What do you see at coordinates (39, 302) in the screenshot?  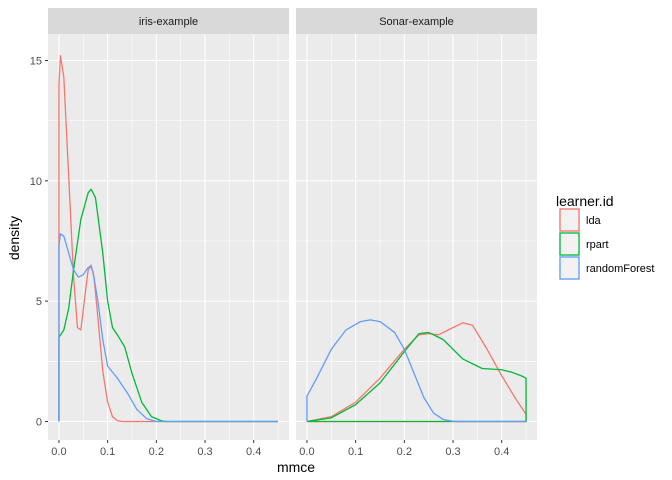 I see `y-tick-label: 5` at bounding box center [39, 302].